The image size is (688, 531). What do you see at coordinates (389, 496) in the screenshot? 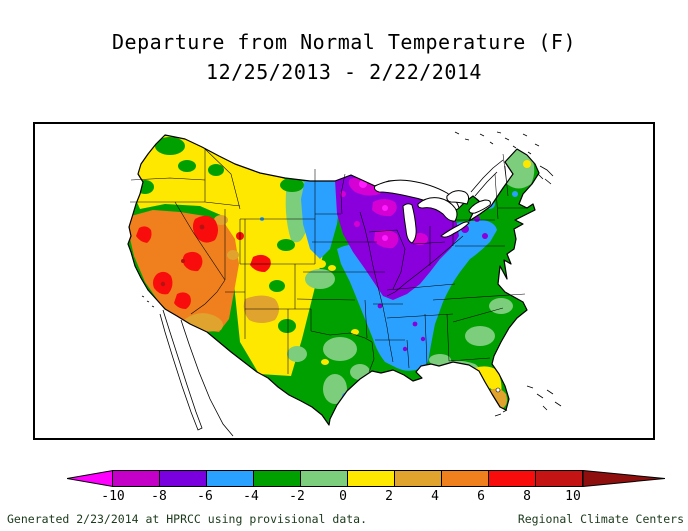
I see `colorbar-tick: 2` at bounding box center [389, 496].